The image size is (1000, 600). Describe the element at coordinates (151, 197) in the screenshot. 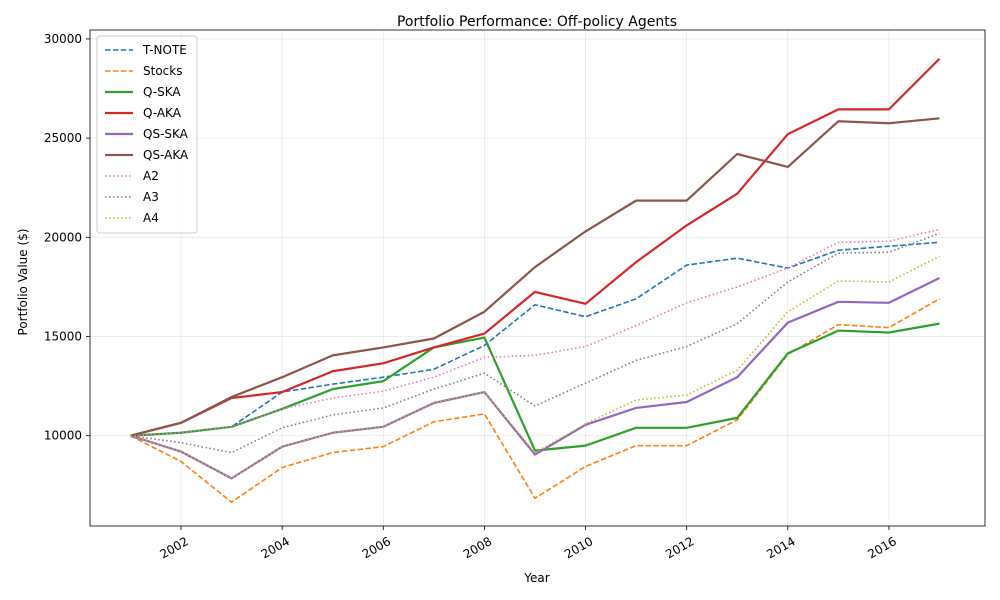

I see `legend-label: A3` at that location.